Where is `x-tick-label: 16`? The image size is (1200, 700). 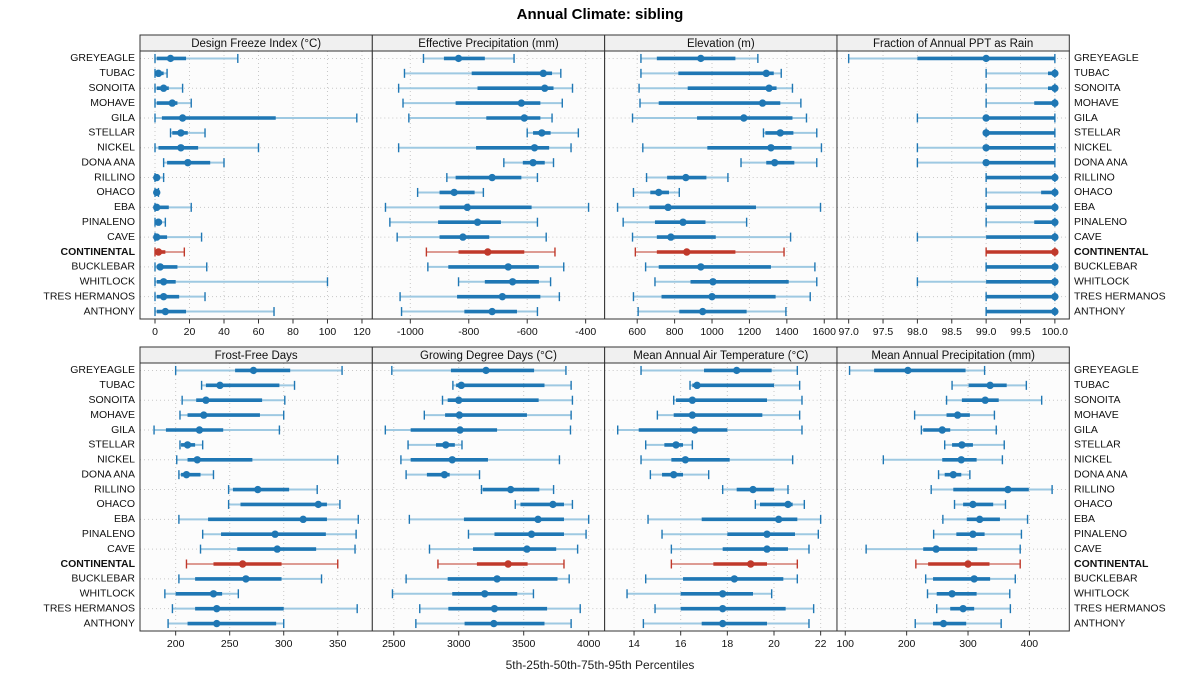 x-tick-label: 16 is located at coordinates (681, 644).